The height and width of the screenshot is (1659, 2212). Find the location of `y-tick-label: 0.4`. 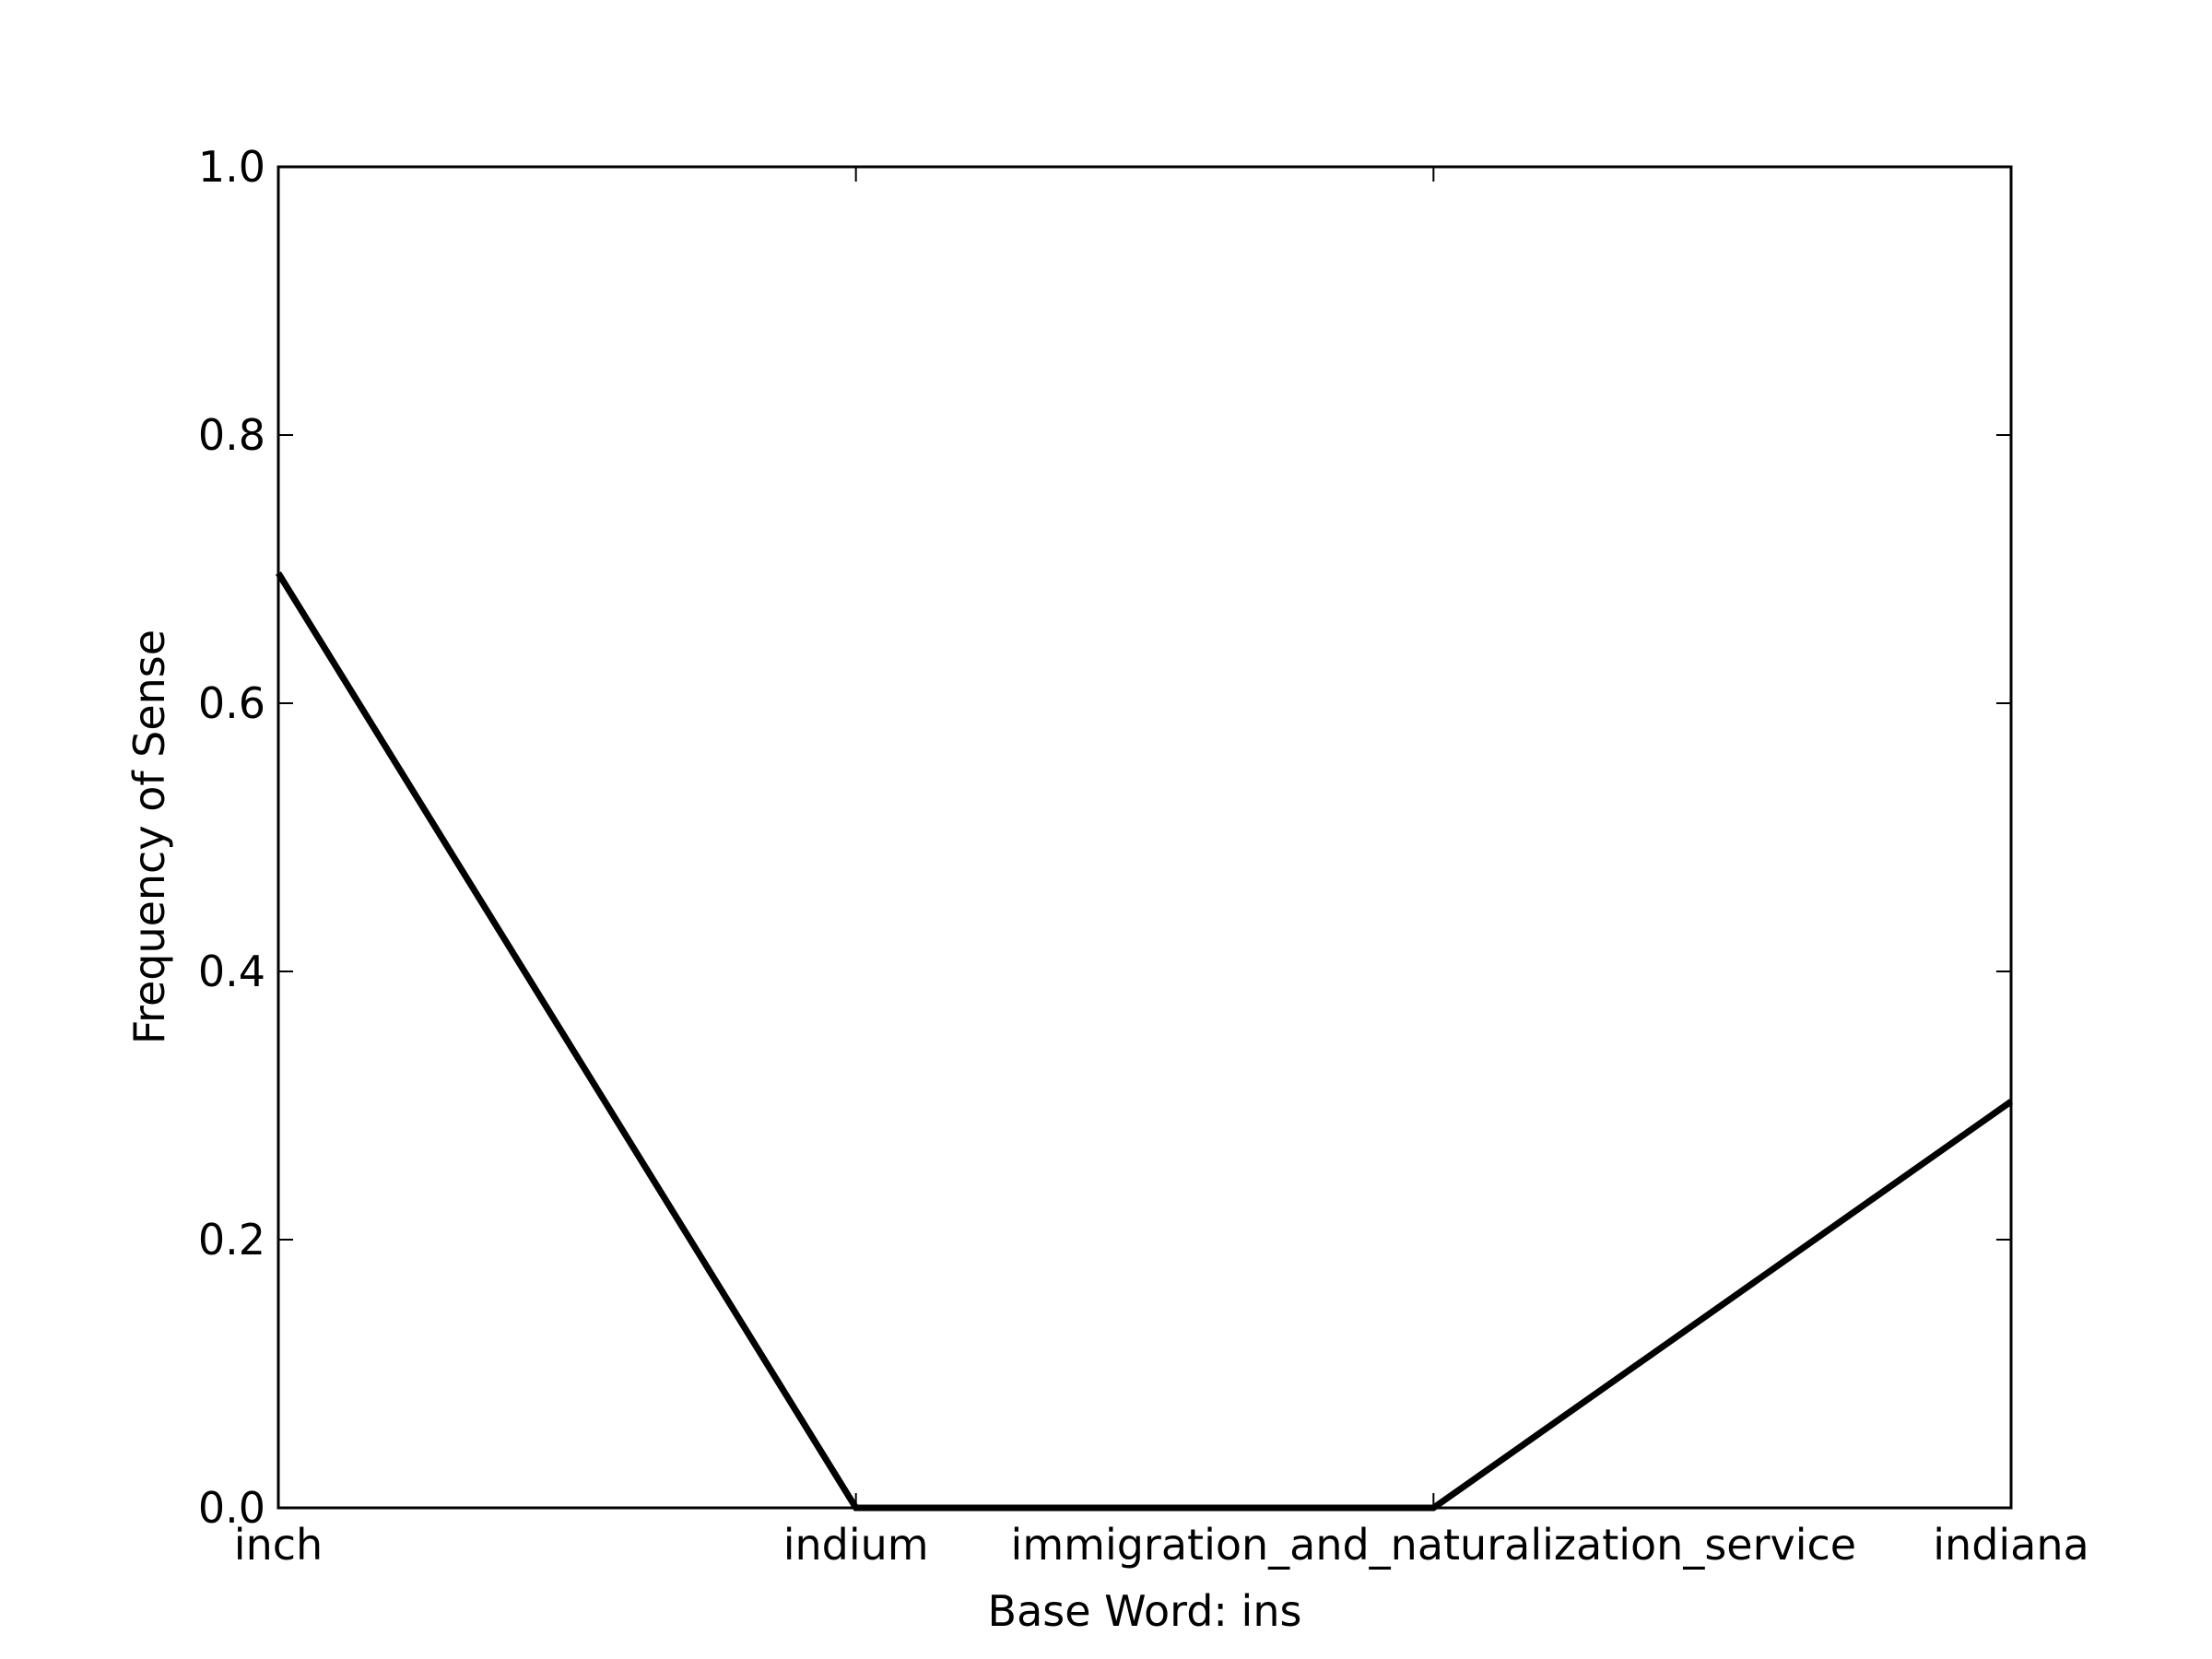

y-tick-label: 0.4 is located at coordinates (231, 971).